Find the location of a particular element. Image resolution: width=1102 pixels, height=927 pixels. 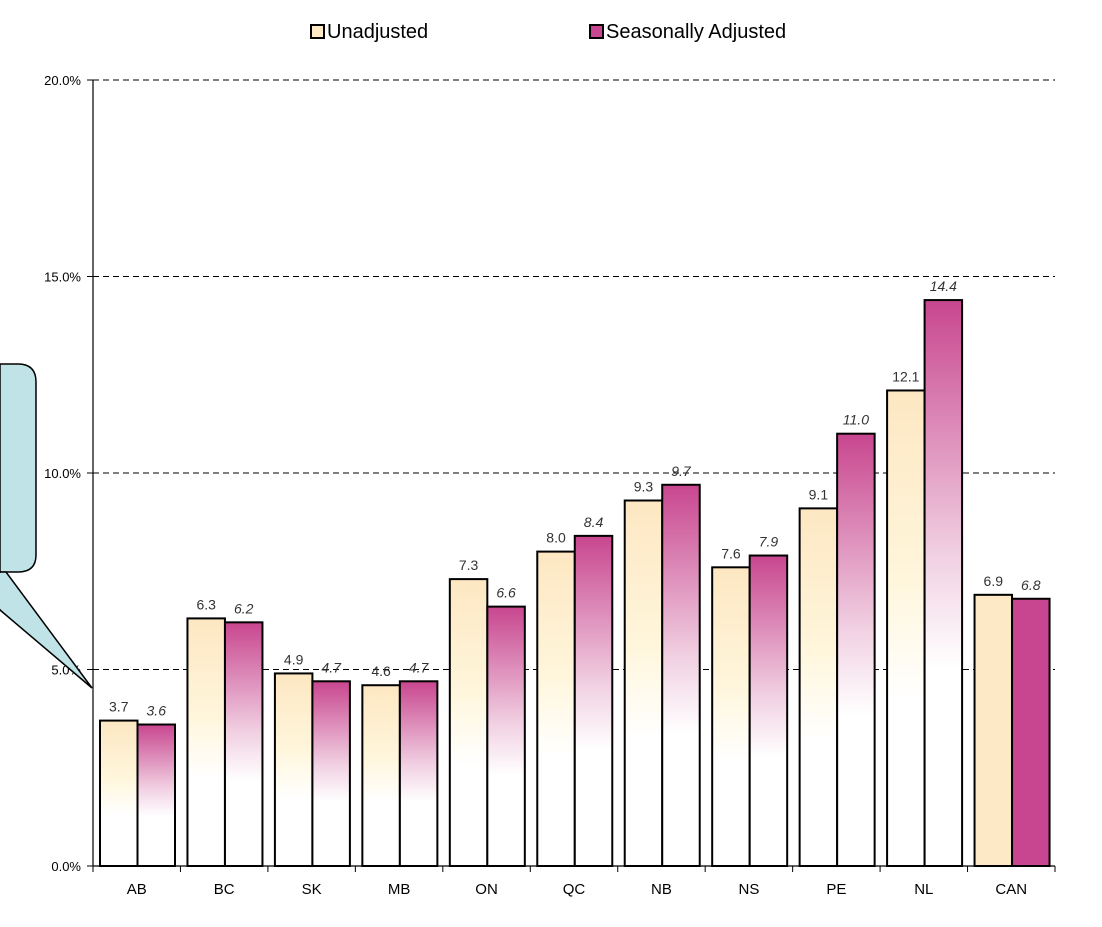

y-tick-label: 15.0% is located at coordinates (62, 277).